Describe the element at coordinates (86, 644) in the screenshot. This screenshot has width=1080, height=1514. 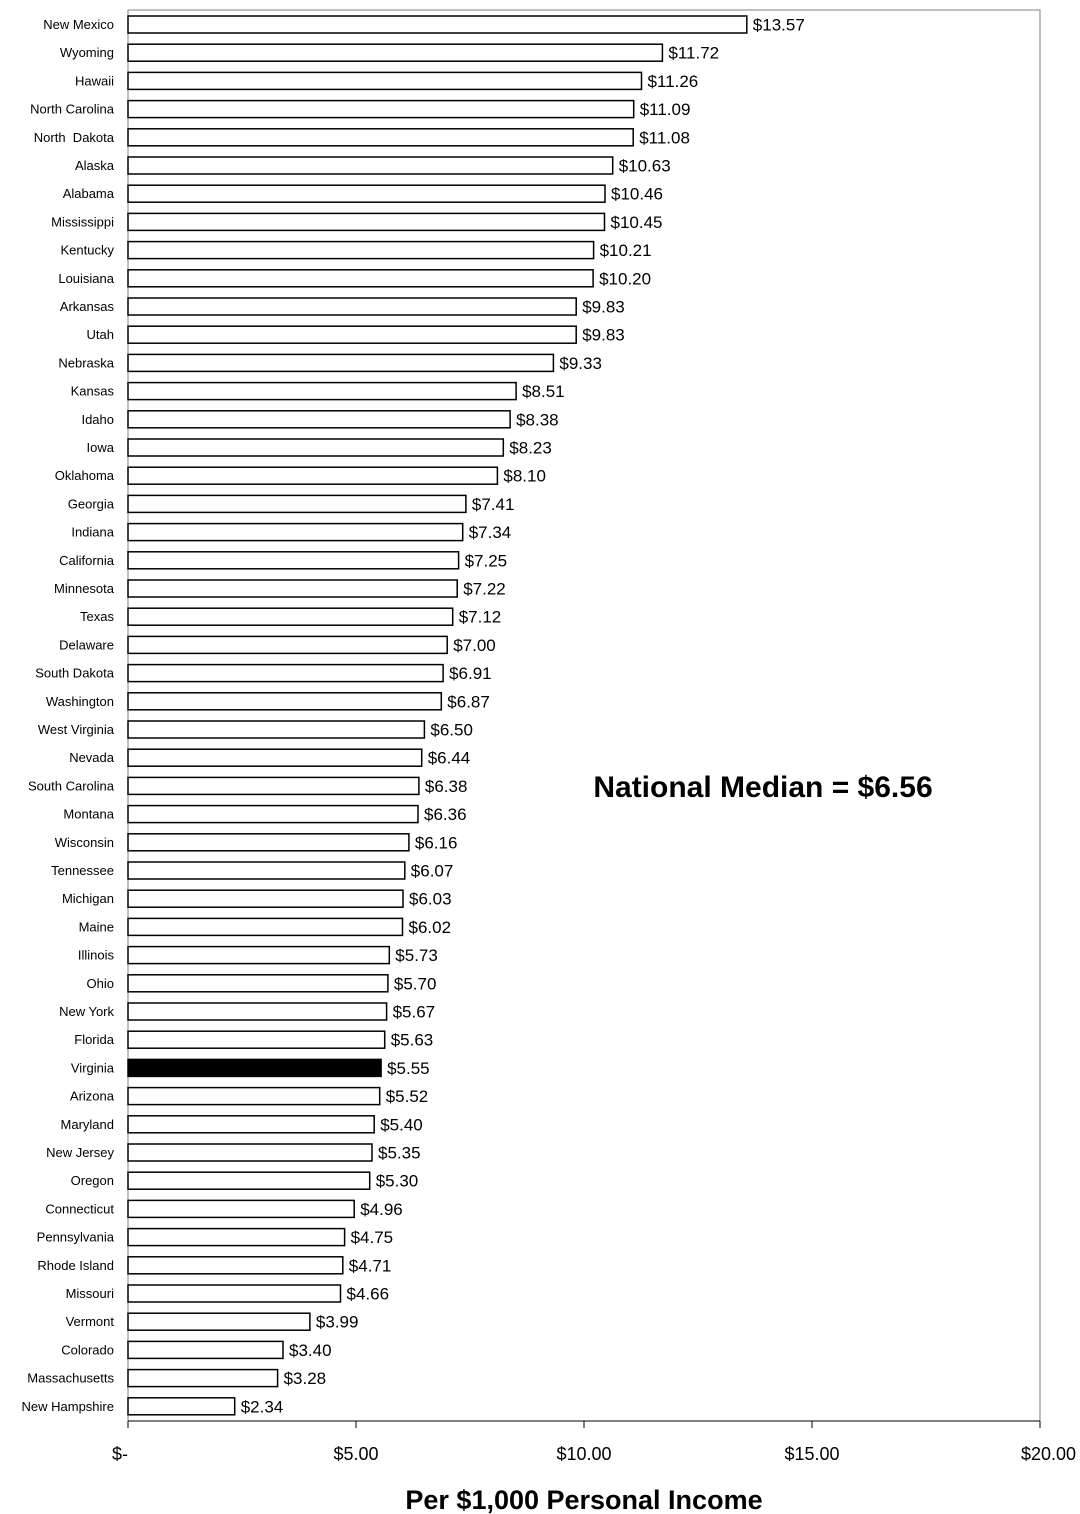
I see `category-label-delaware: Delaware` at that location.